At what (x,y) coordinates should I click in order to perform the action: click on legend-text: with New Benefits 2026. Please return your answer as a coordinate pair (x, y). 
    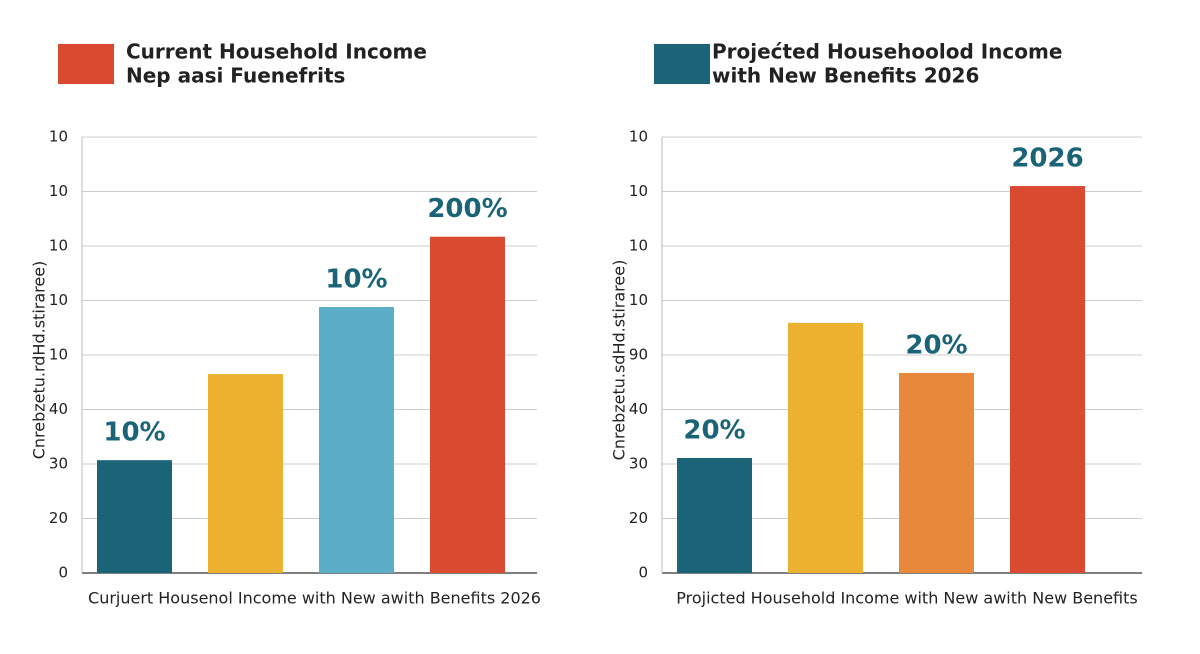
    Looking at the image, I should click on (845, 76).